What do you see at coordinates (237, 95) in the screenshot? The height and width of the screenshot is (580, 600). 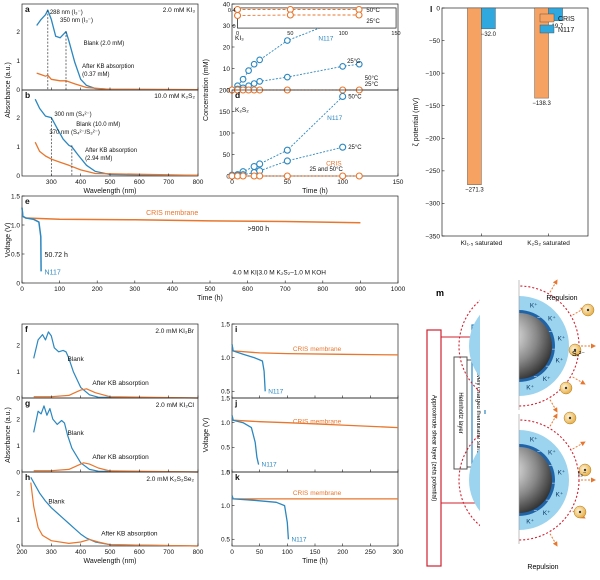 I see `panel-label-d: d` at bounding box center [237, 95].